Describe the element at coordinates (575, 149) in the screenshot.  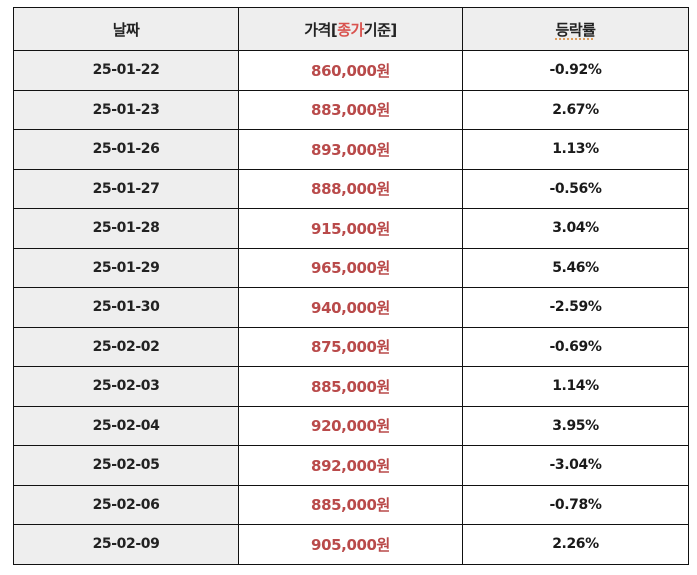
I see `change-cell: 1.13%` at that location.